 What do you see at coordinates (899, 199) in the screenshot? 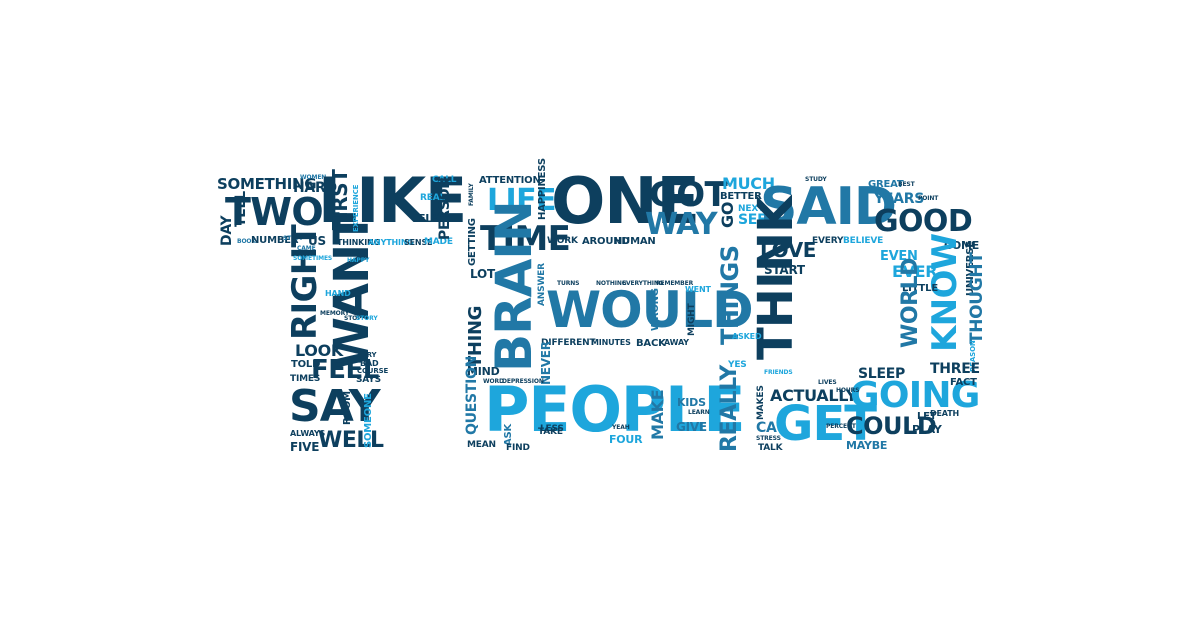
I see `word: YEARS` at bounding box center [899, 199].